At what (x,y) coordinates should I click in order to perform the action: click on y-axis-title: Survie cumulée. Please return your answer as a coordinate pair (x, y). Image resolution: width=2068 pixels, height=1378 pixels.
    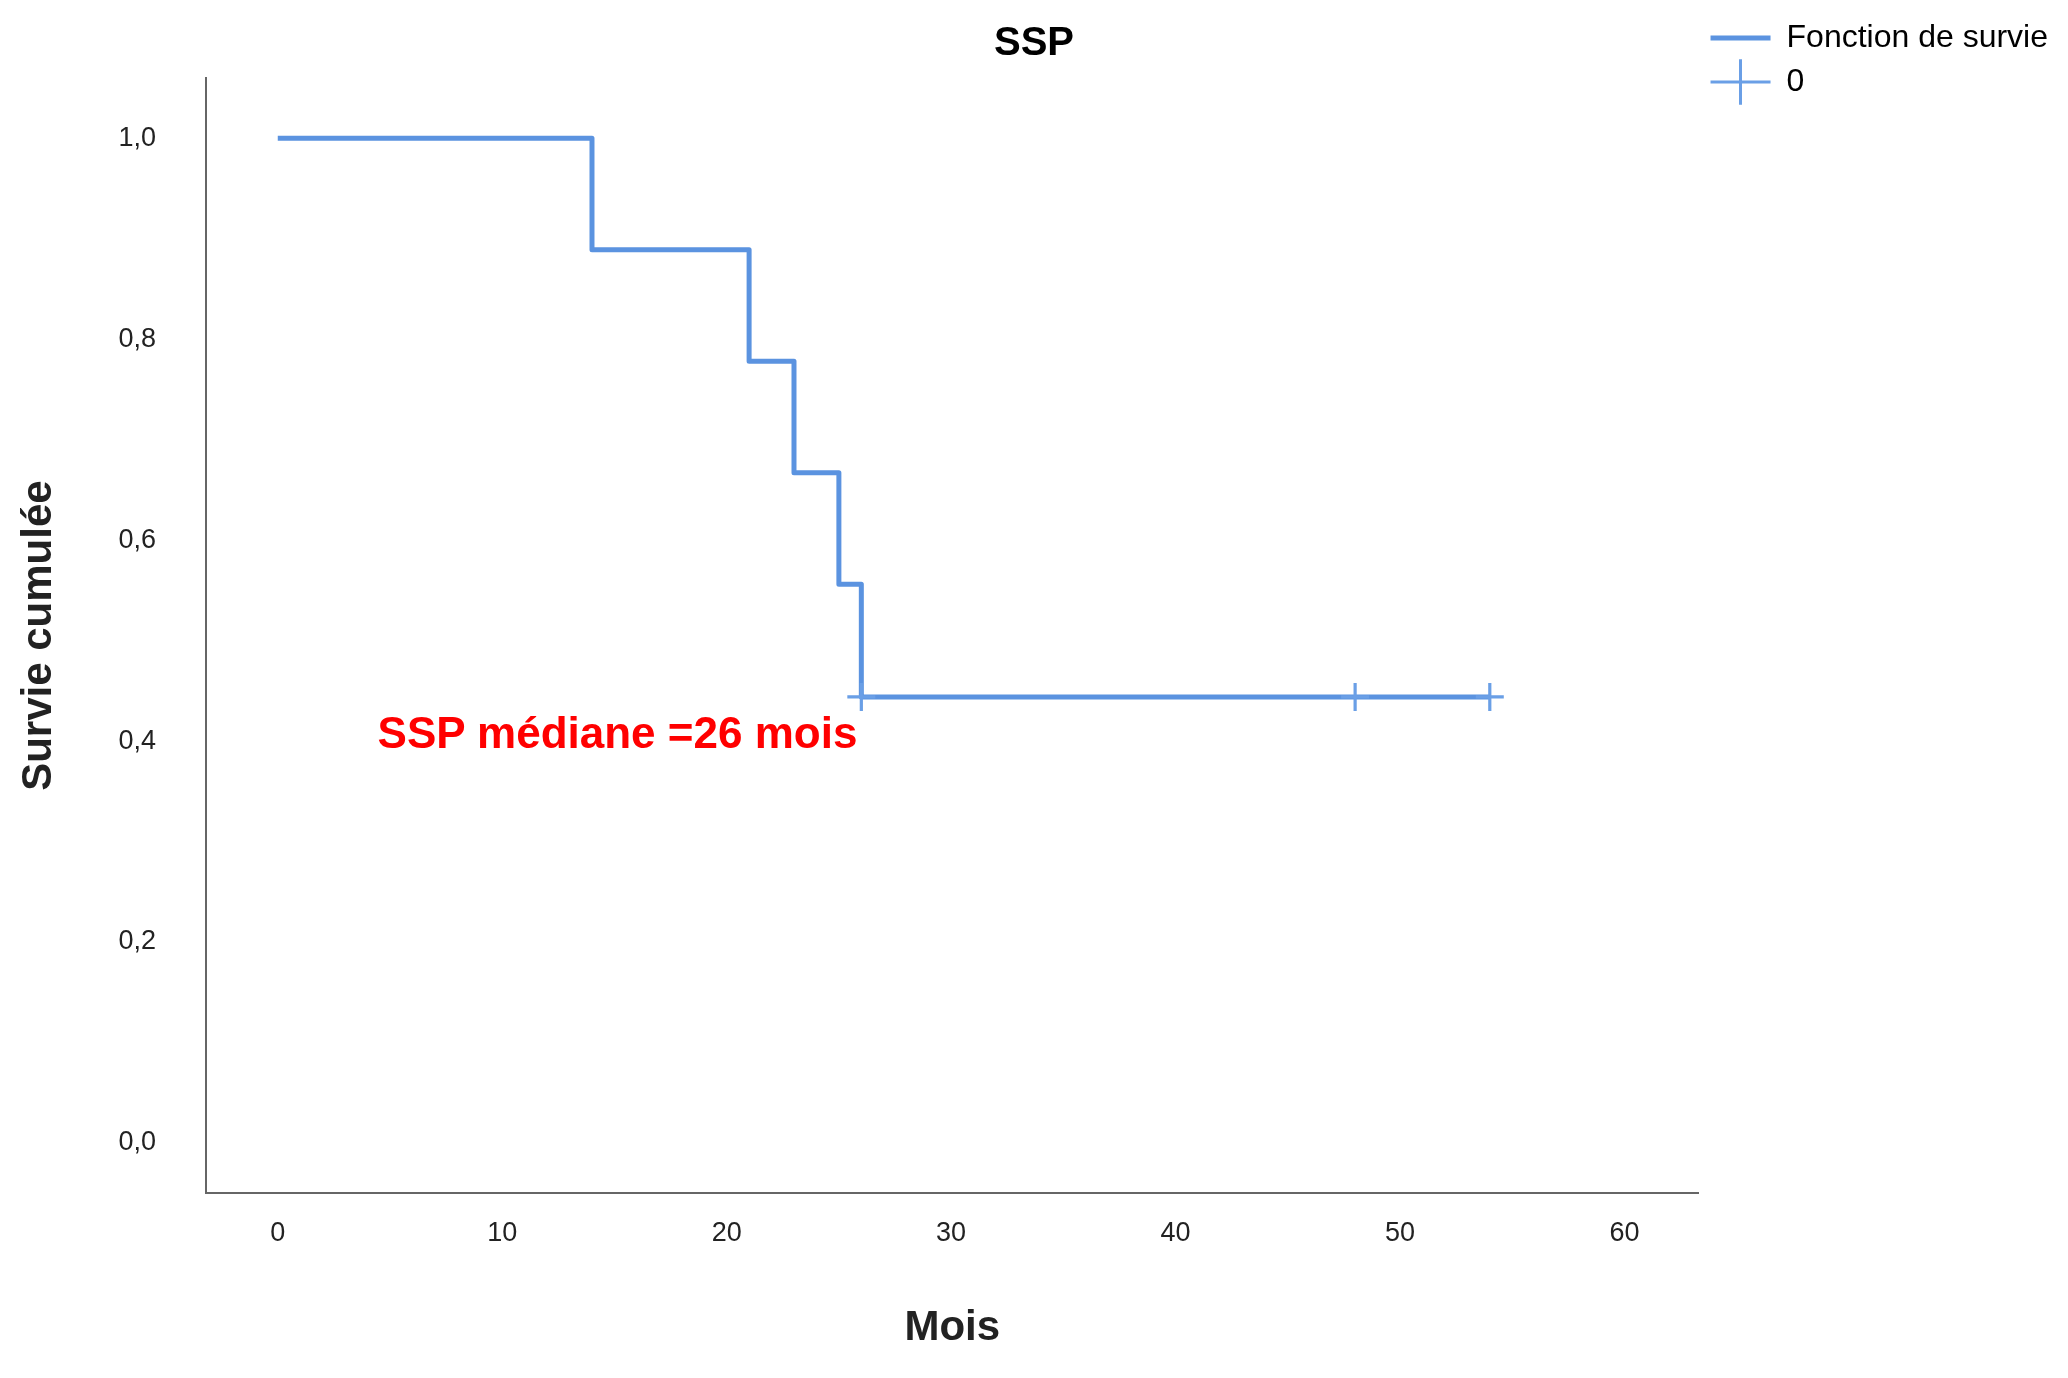
    Looking at the image, I should click on (36, 635).